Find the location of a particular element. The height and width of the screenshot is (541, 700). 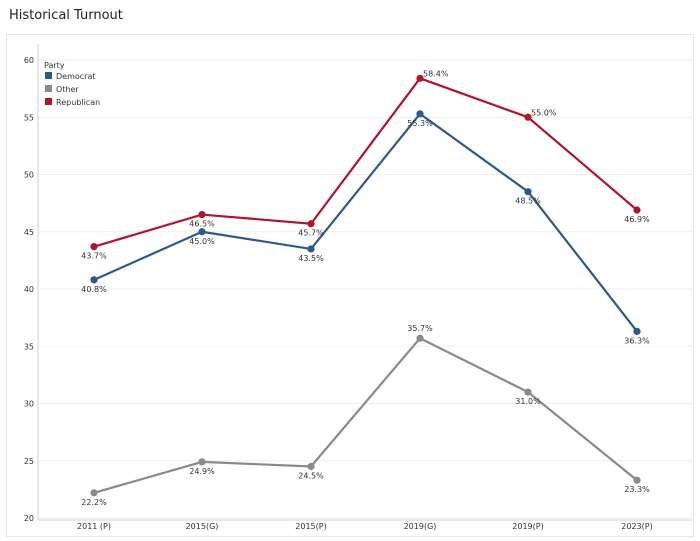

data-label-democrat-5: 36.3% is located at coordinates (637, 340).